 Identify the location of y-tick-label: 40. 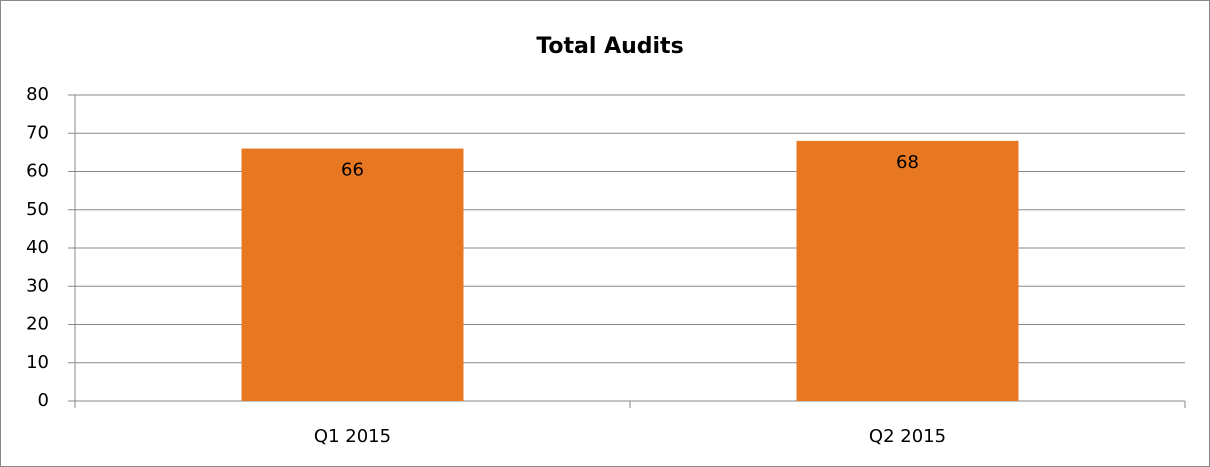
(37, 247).